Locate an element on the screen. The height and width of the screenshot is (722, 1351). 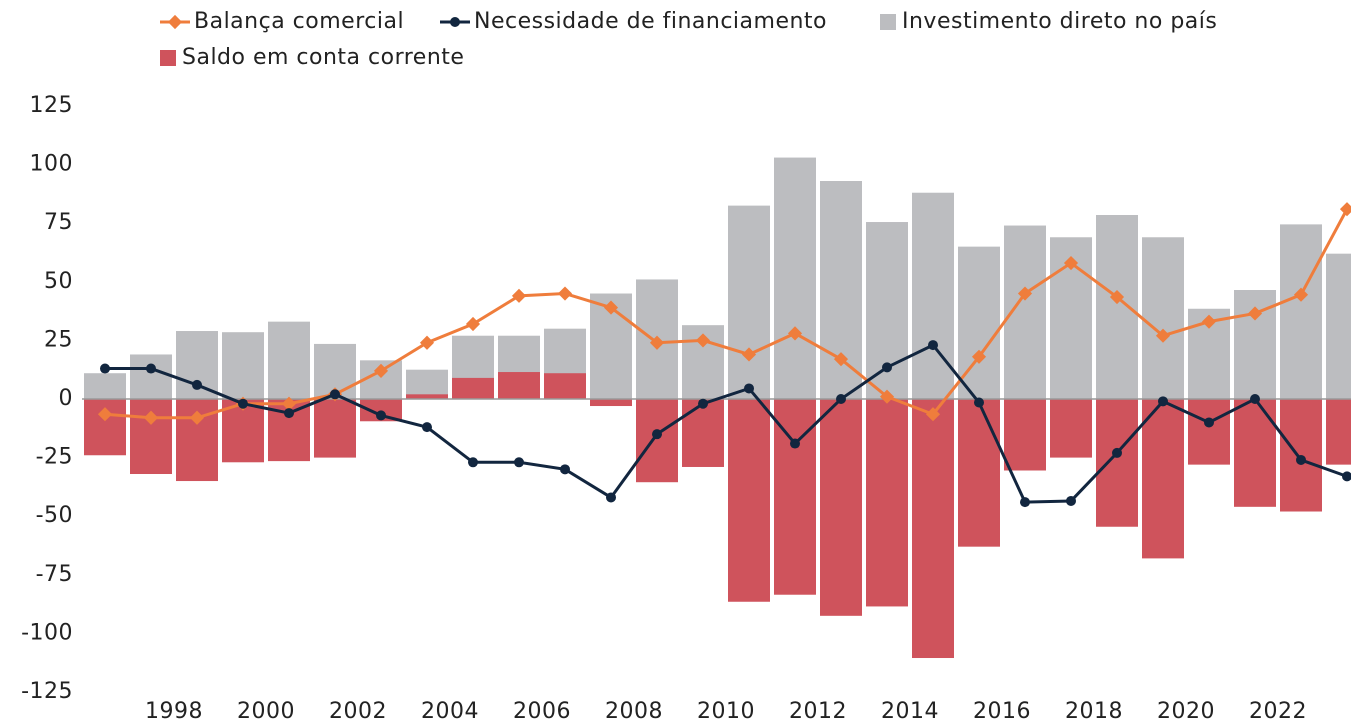
y-tick-label: 50 is located at coordinates (58, 281).